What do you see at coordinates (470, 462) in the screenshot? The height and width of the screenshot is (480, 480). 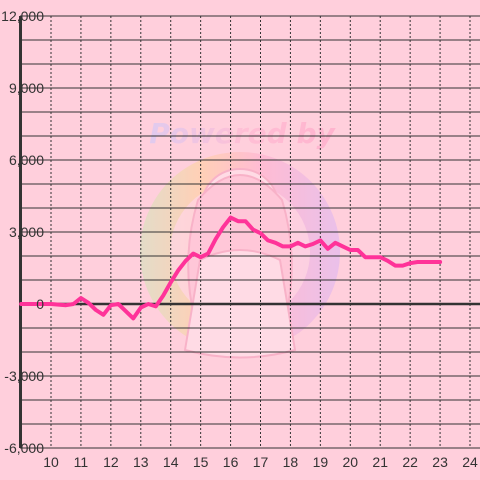 I see `x-tick-label: 24` at bounding box center [470, 462].